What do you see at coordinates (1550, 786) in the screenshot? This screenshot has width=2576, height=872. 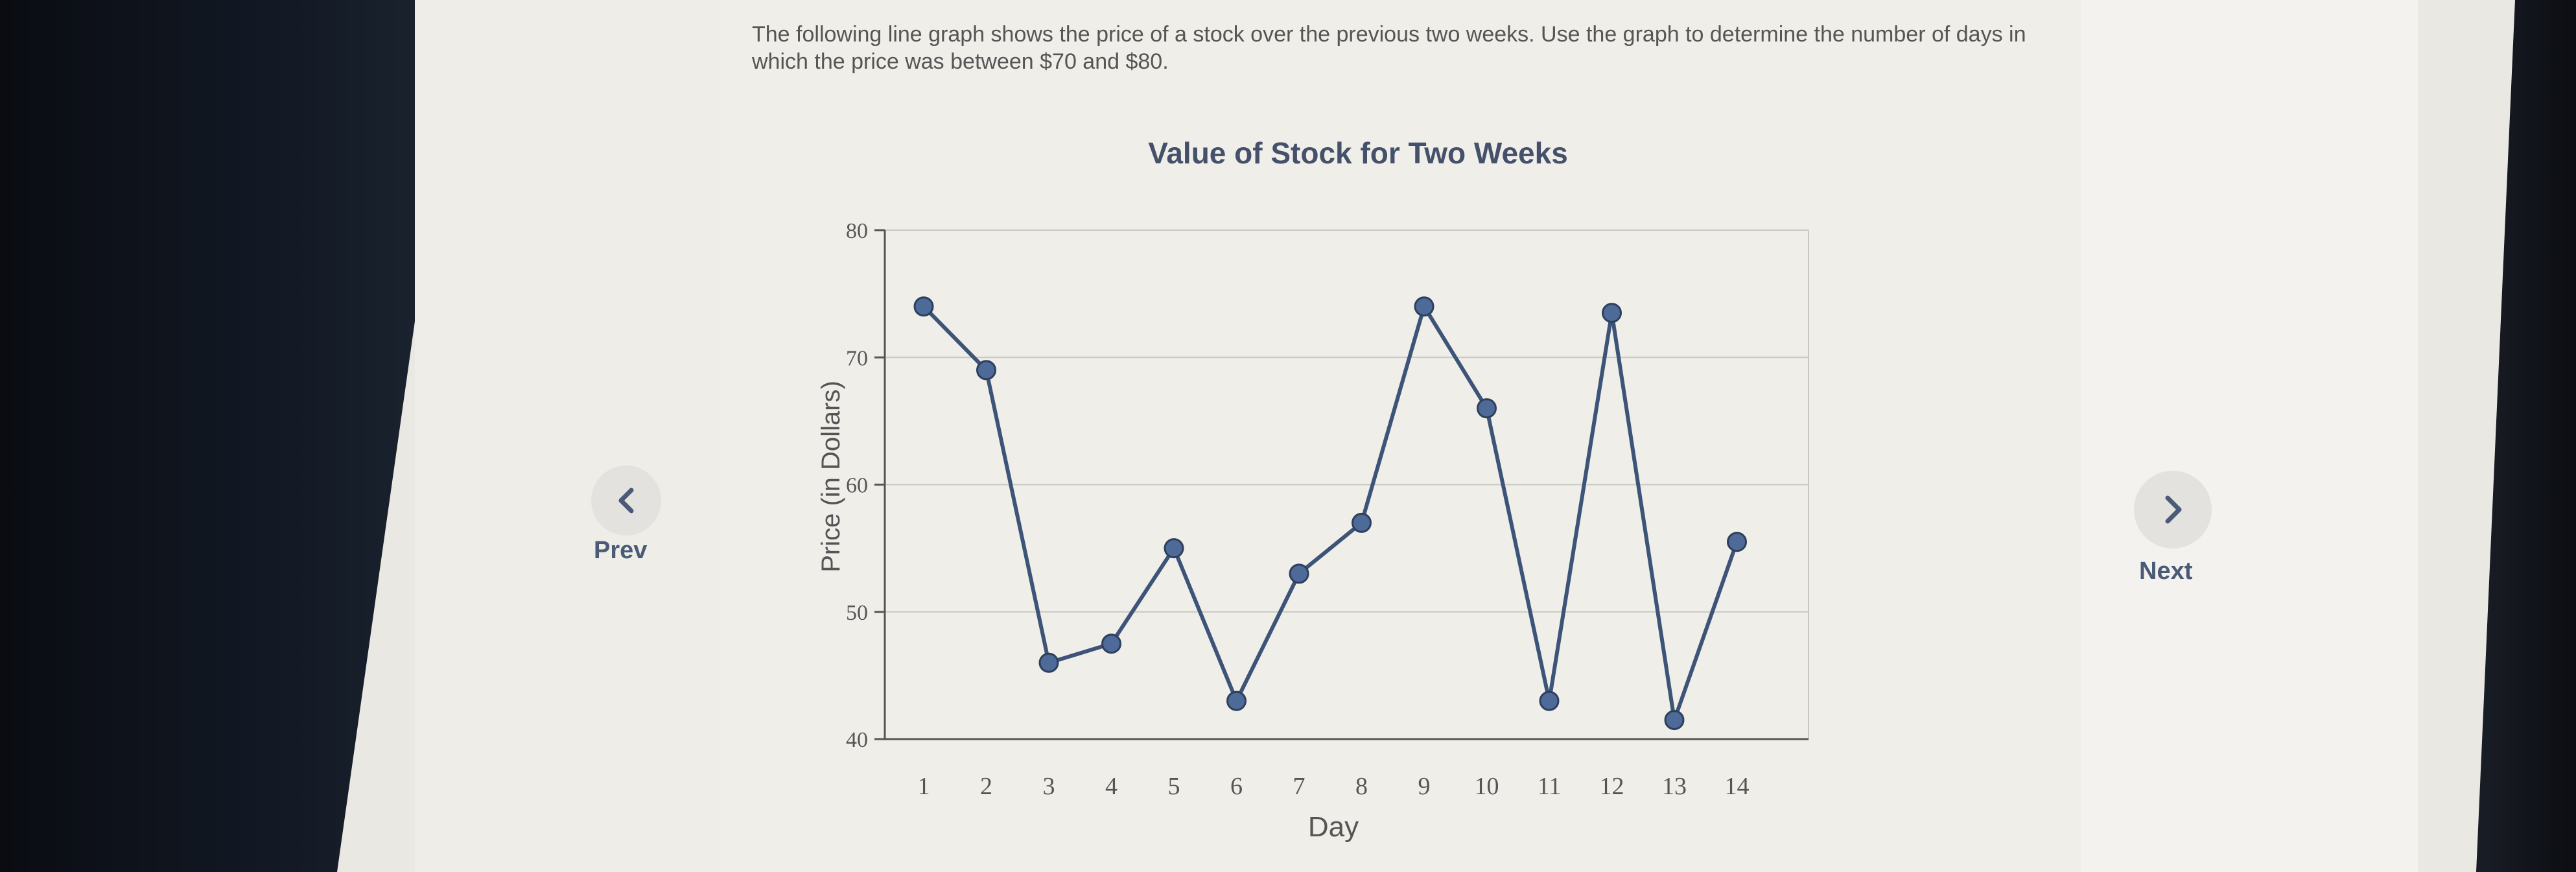 I see `x-tick-label: 11` at bounding box center [1550, 786].